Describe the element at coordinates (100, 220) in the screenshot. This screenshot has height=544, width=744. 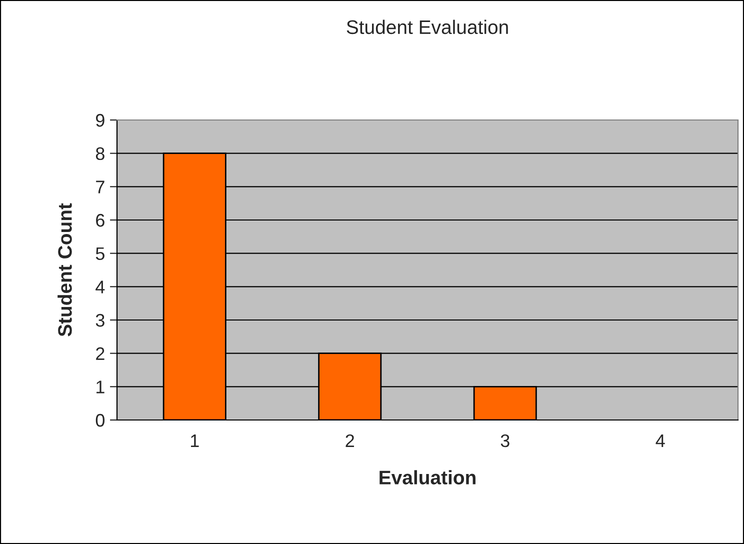
I see `y-tick-label: 6` at that location.